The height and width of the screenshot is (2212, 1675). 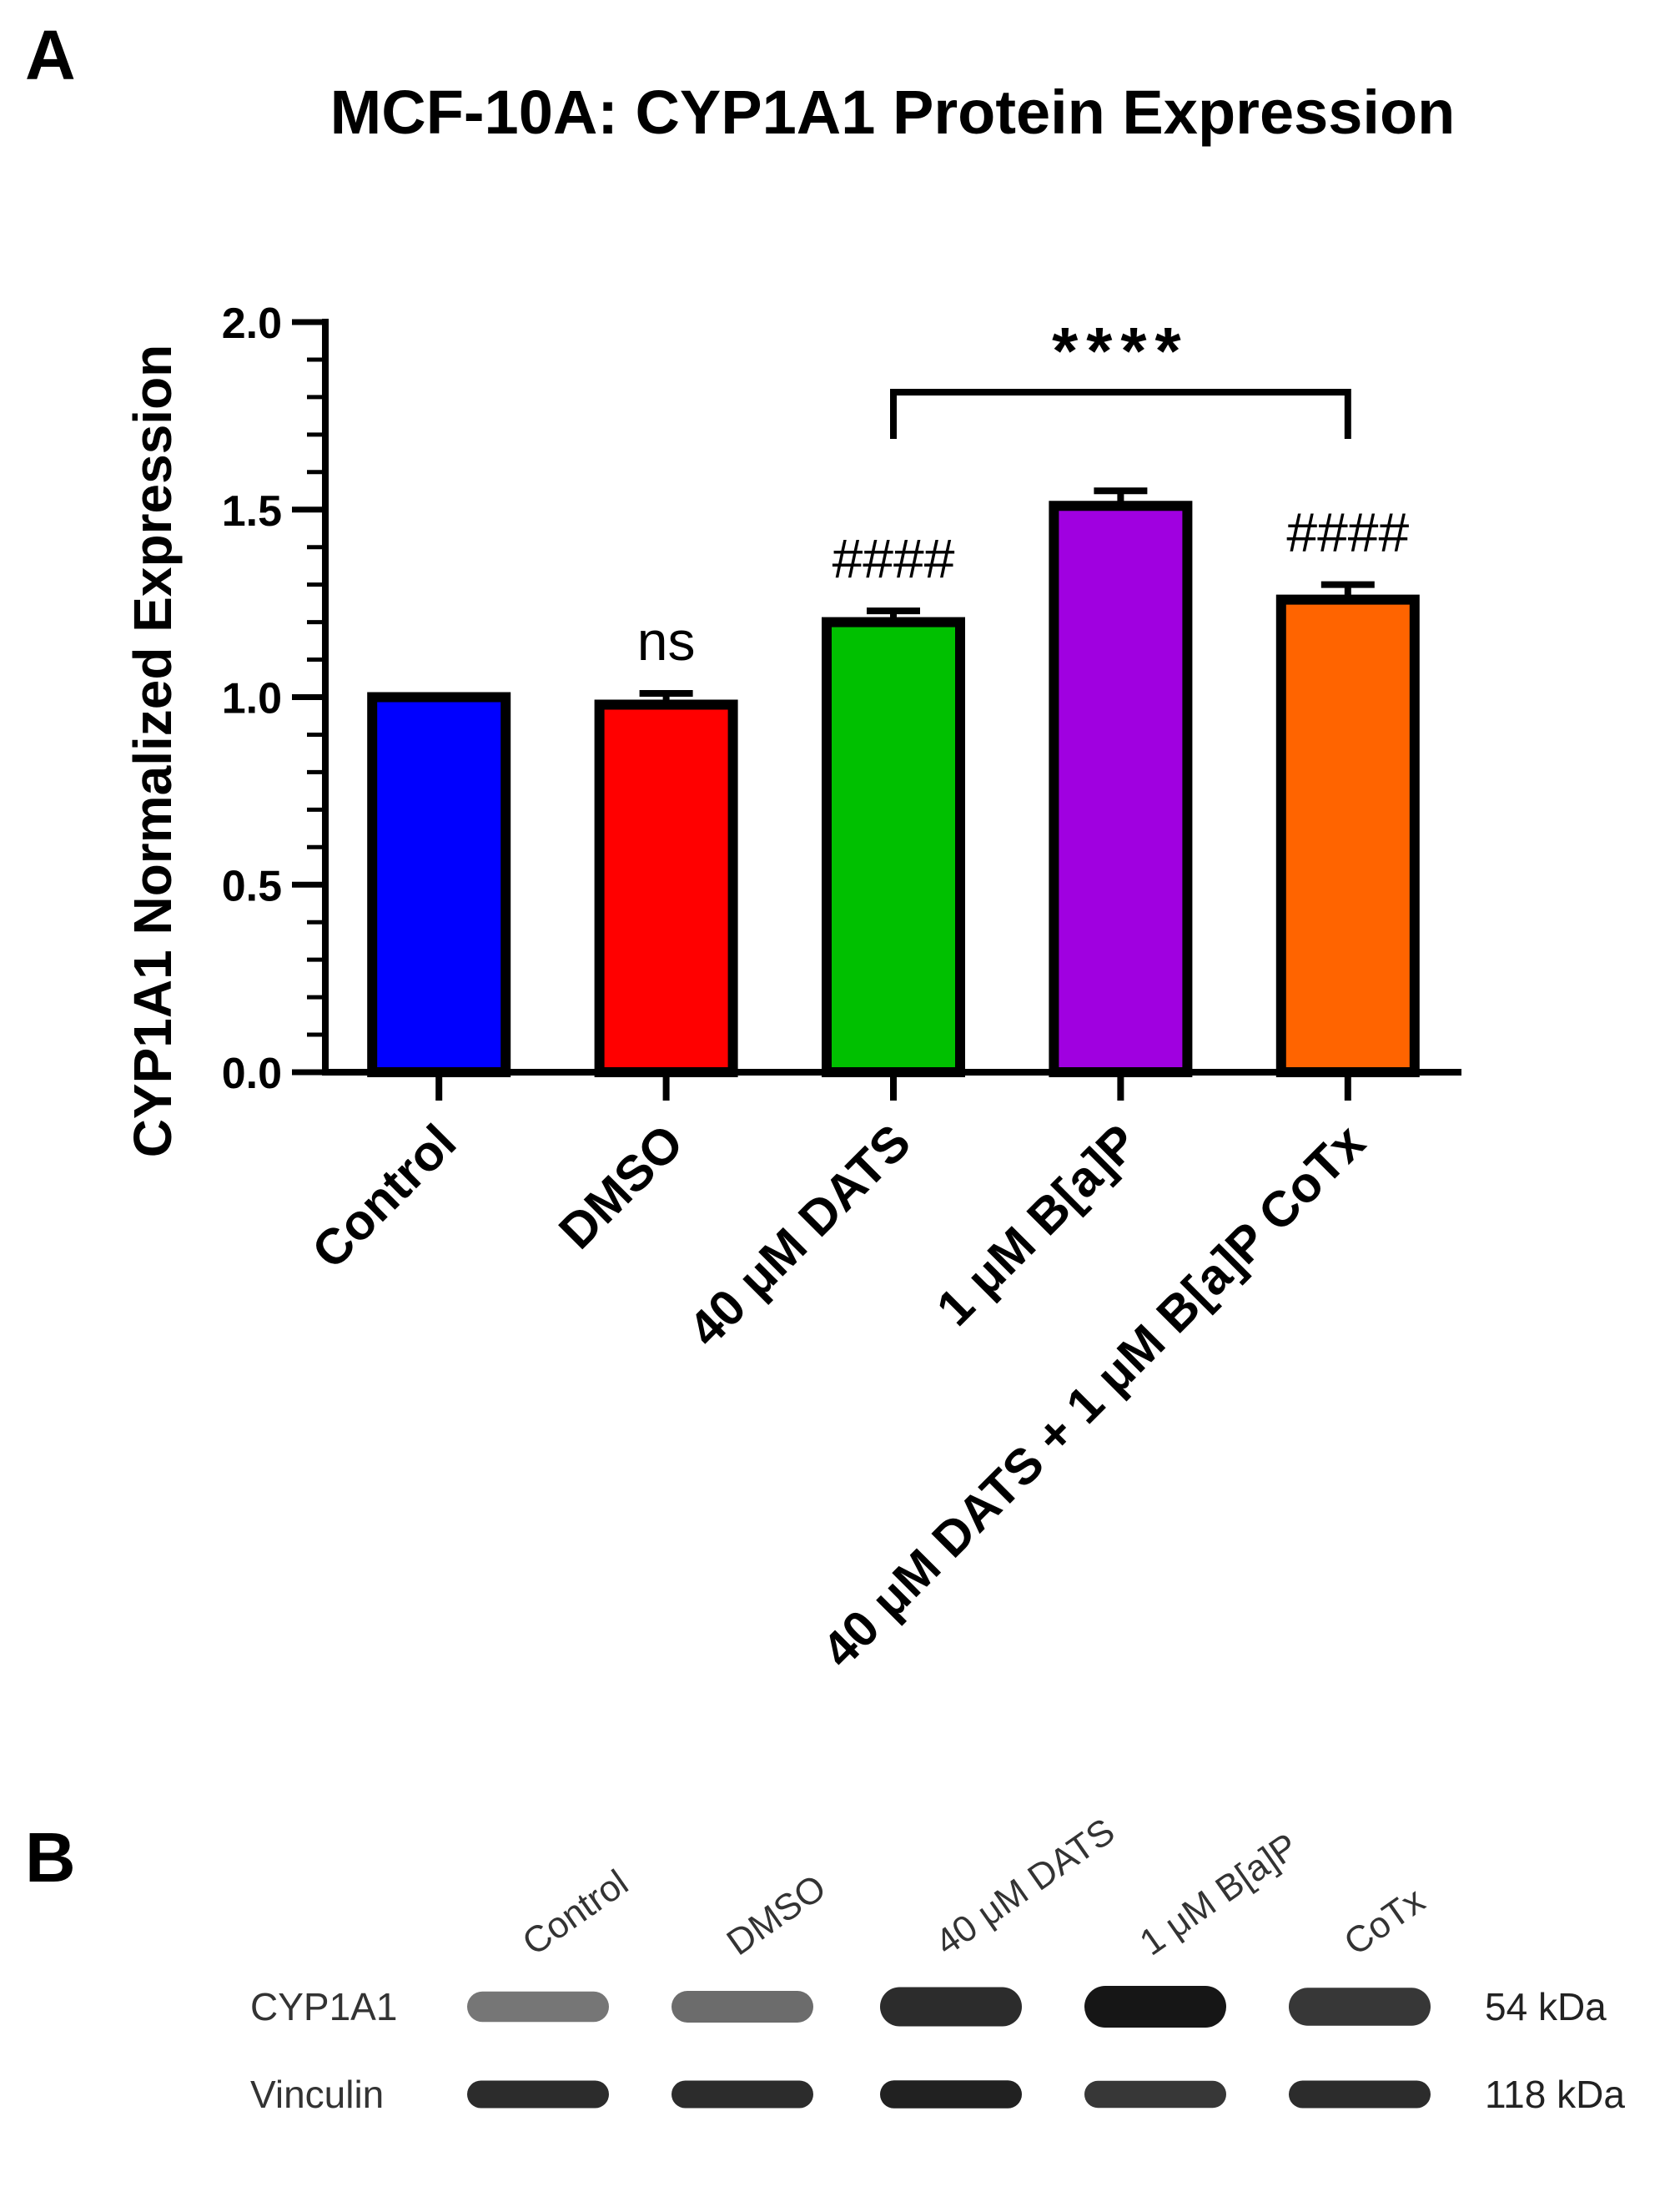 What do you see at coordinates (667, 641) in the screenshot?
I see `bar-annotation: ns` at bounding box center [667, 641].